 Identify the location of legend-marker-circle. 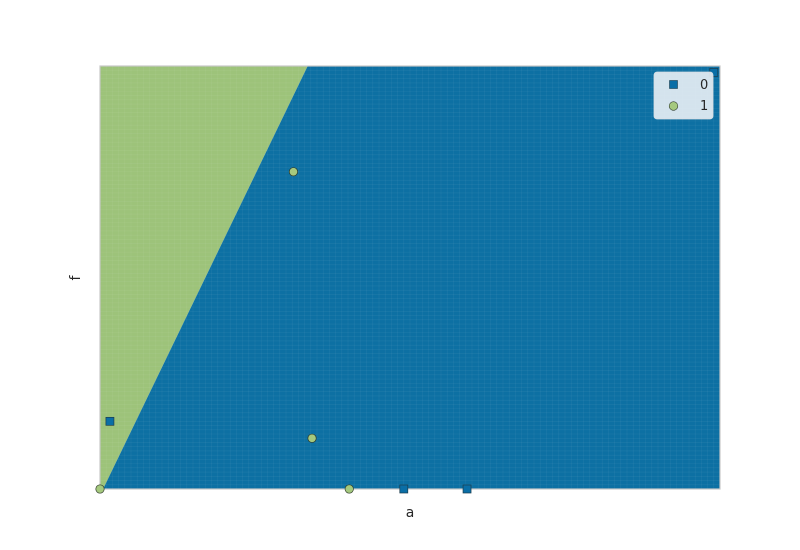
(673, 106).